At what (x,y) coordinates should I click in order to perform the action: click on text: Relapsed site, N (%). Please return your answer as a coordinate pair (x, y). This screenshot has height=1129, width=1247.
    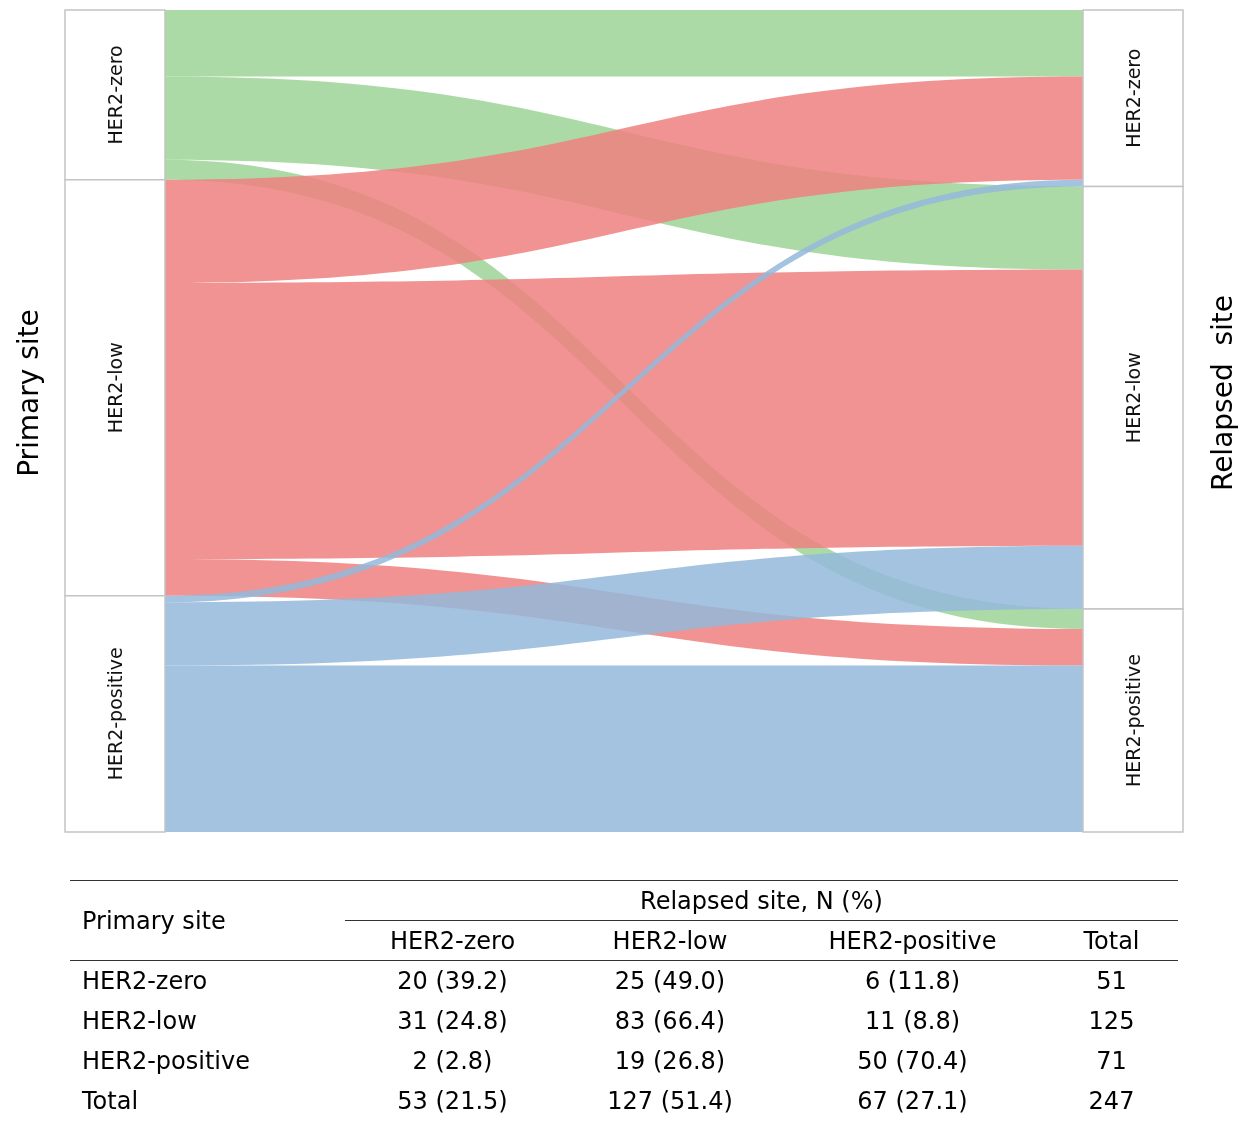
    Looking at the image, I should click on (761, 900).